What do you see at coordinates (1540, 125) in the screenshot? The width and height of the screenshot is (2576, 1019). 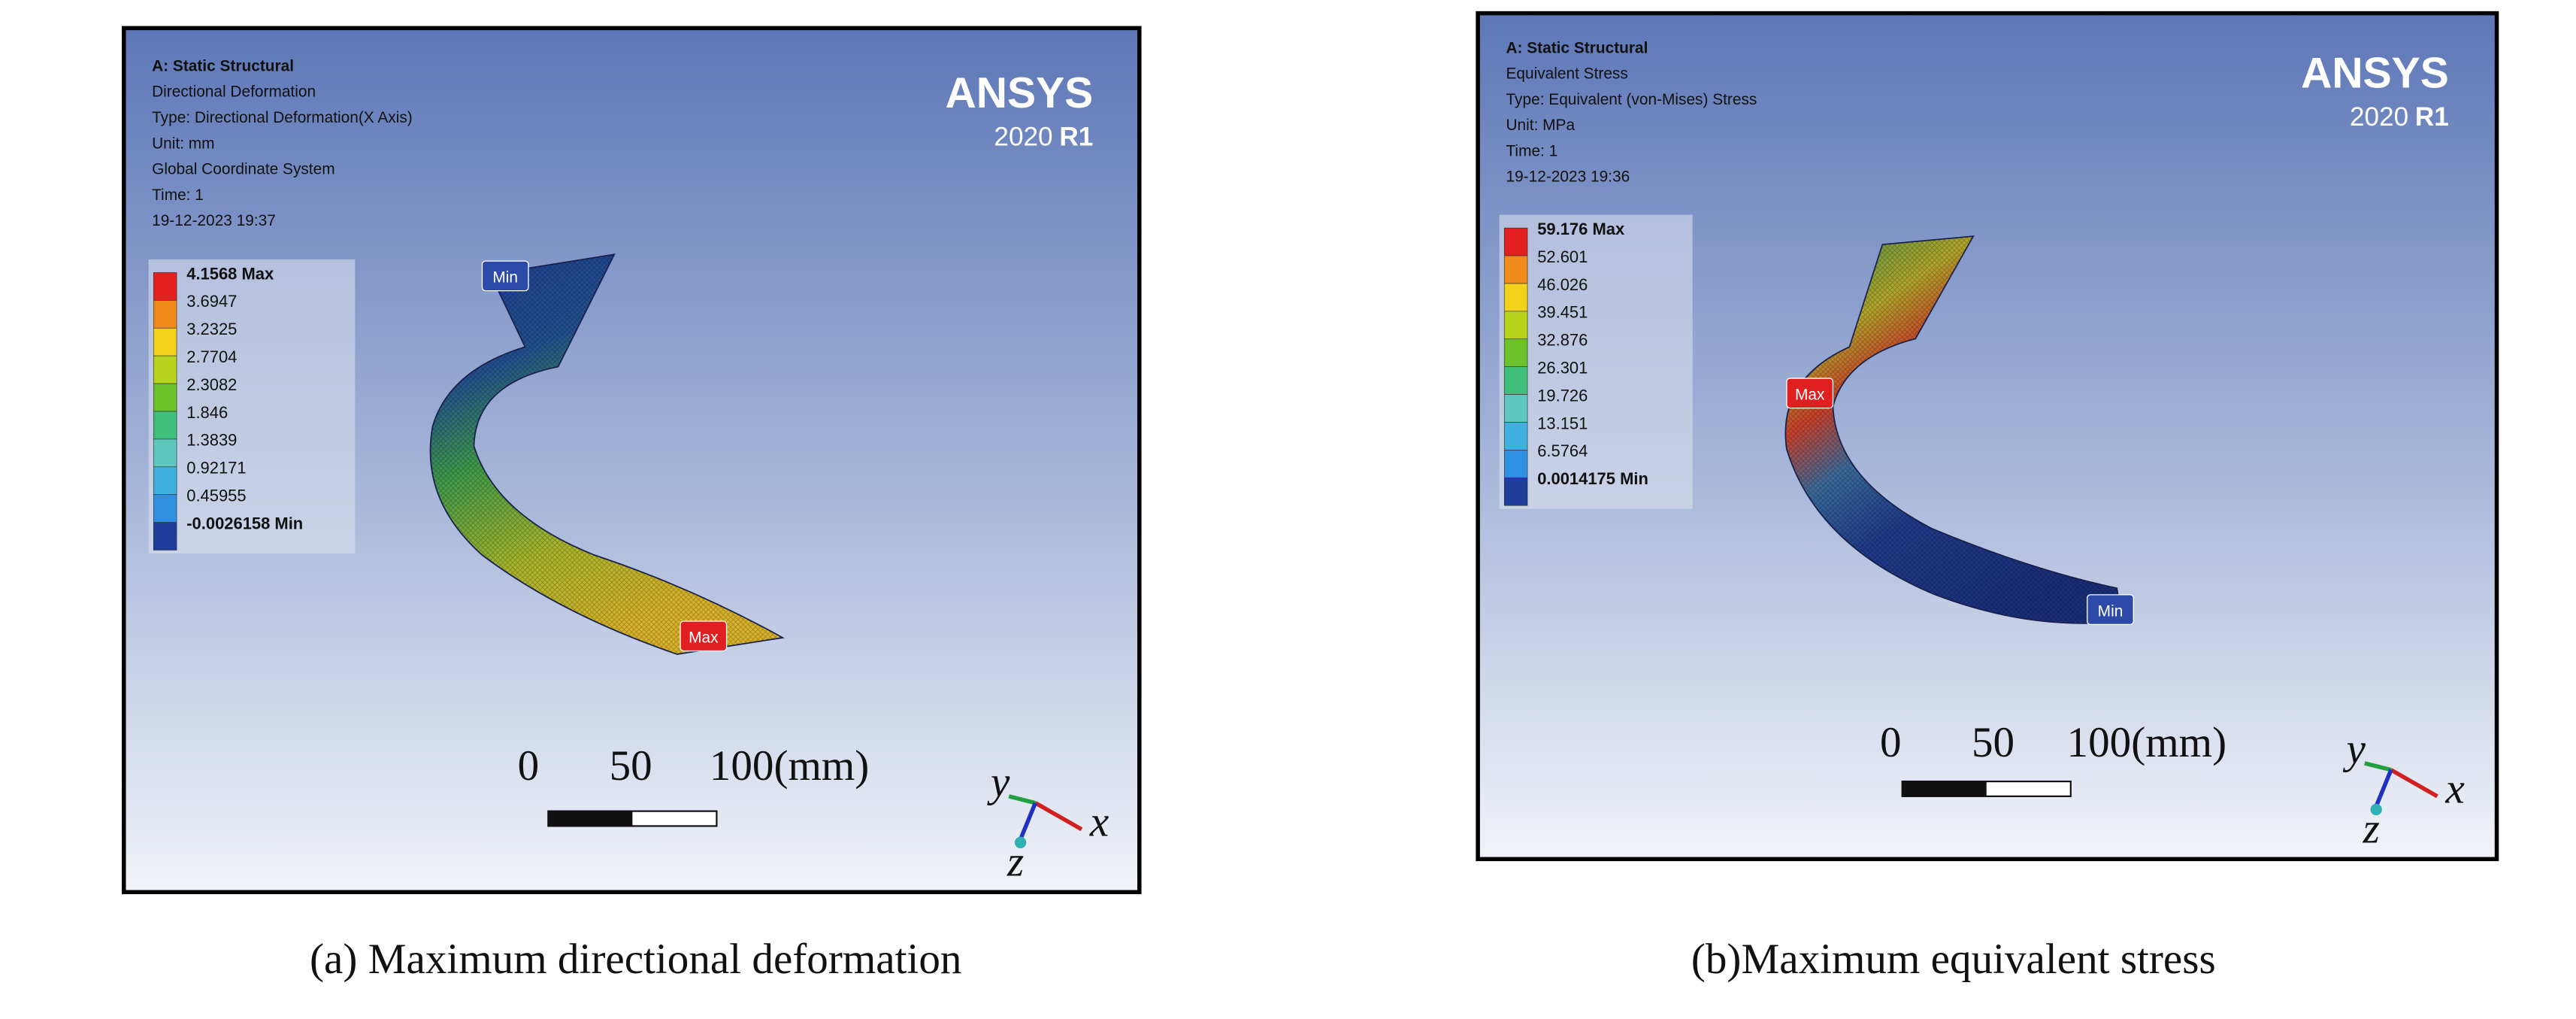 I see `header-line: Unit: MPa` at bounding box center [1540, 125].